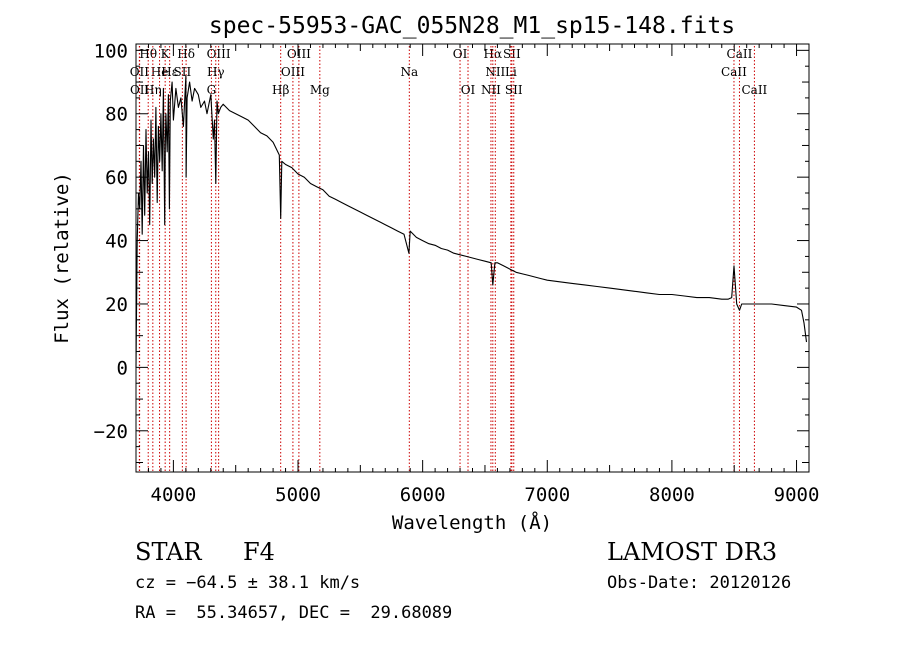 Image resolution: width=900 pixels, height=649 pixels. What do you see at coordinates (140, 90) in the screenshot?
I see `spectral-line-label: OII` at bounding box center [140, 90].